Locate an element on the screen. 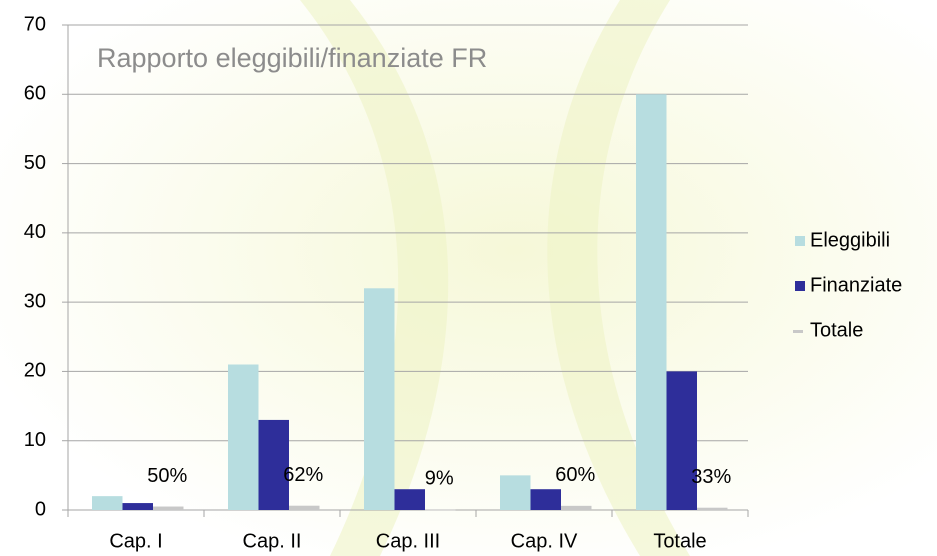 The width and height of the screenshot is (937, 556). data-label: 50% is located at coordinates (167, 476).